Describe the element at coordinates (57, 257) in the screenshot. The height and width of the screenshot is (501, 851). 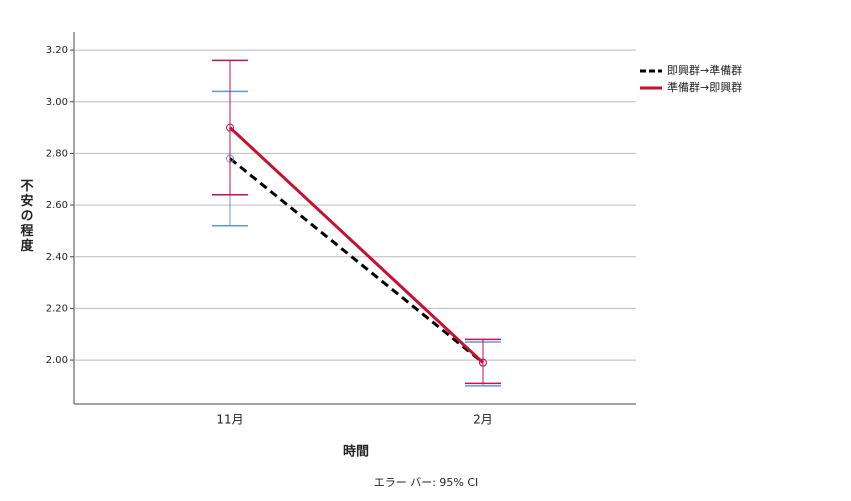
I see `y-tick-label: 2.40` at that location.